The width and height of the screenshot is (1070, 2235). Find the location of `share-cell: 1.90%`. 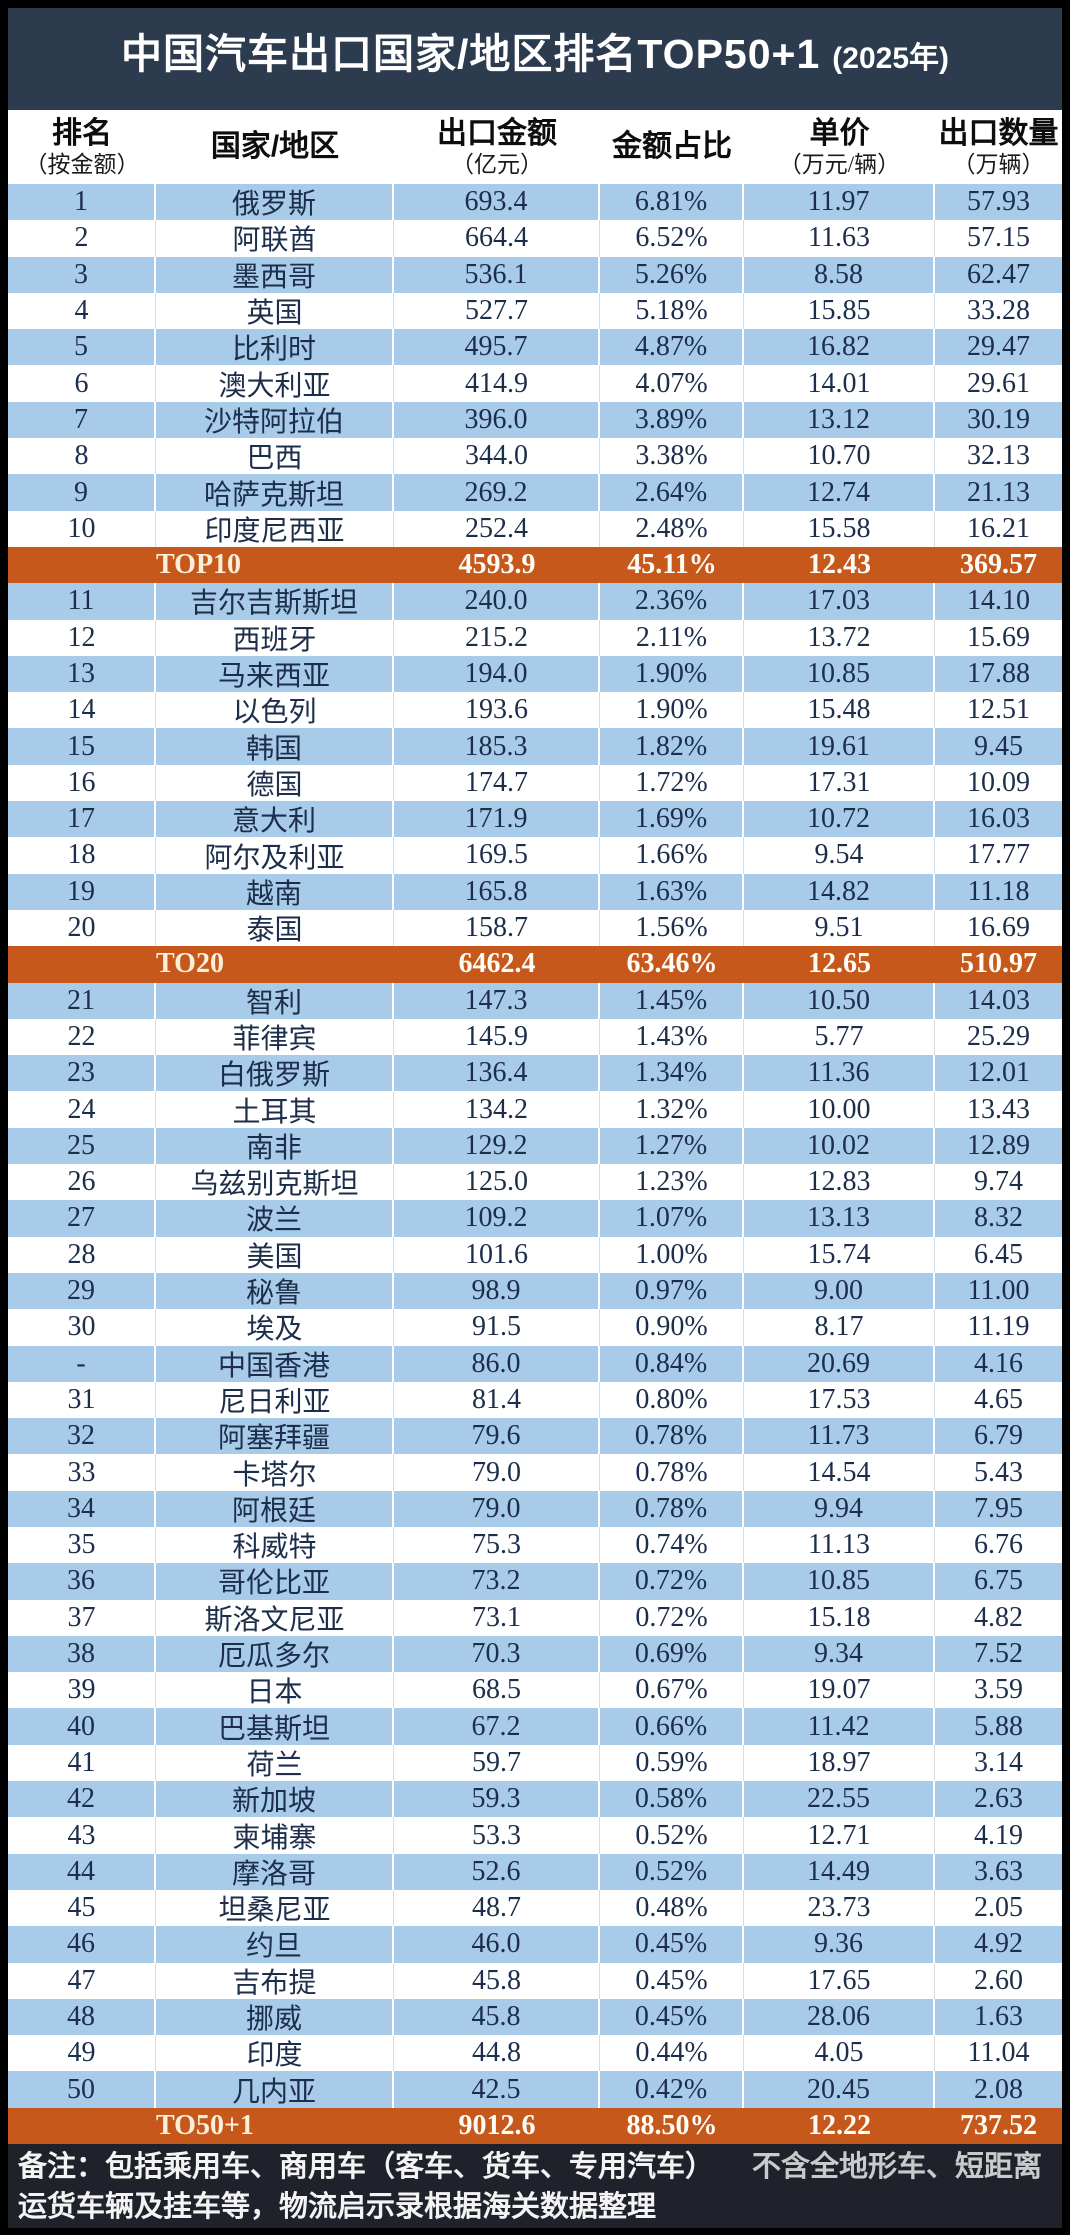

share-cell: 1.90% is located at coordinates (672, 674).